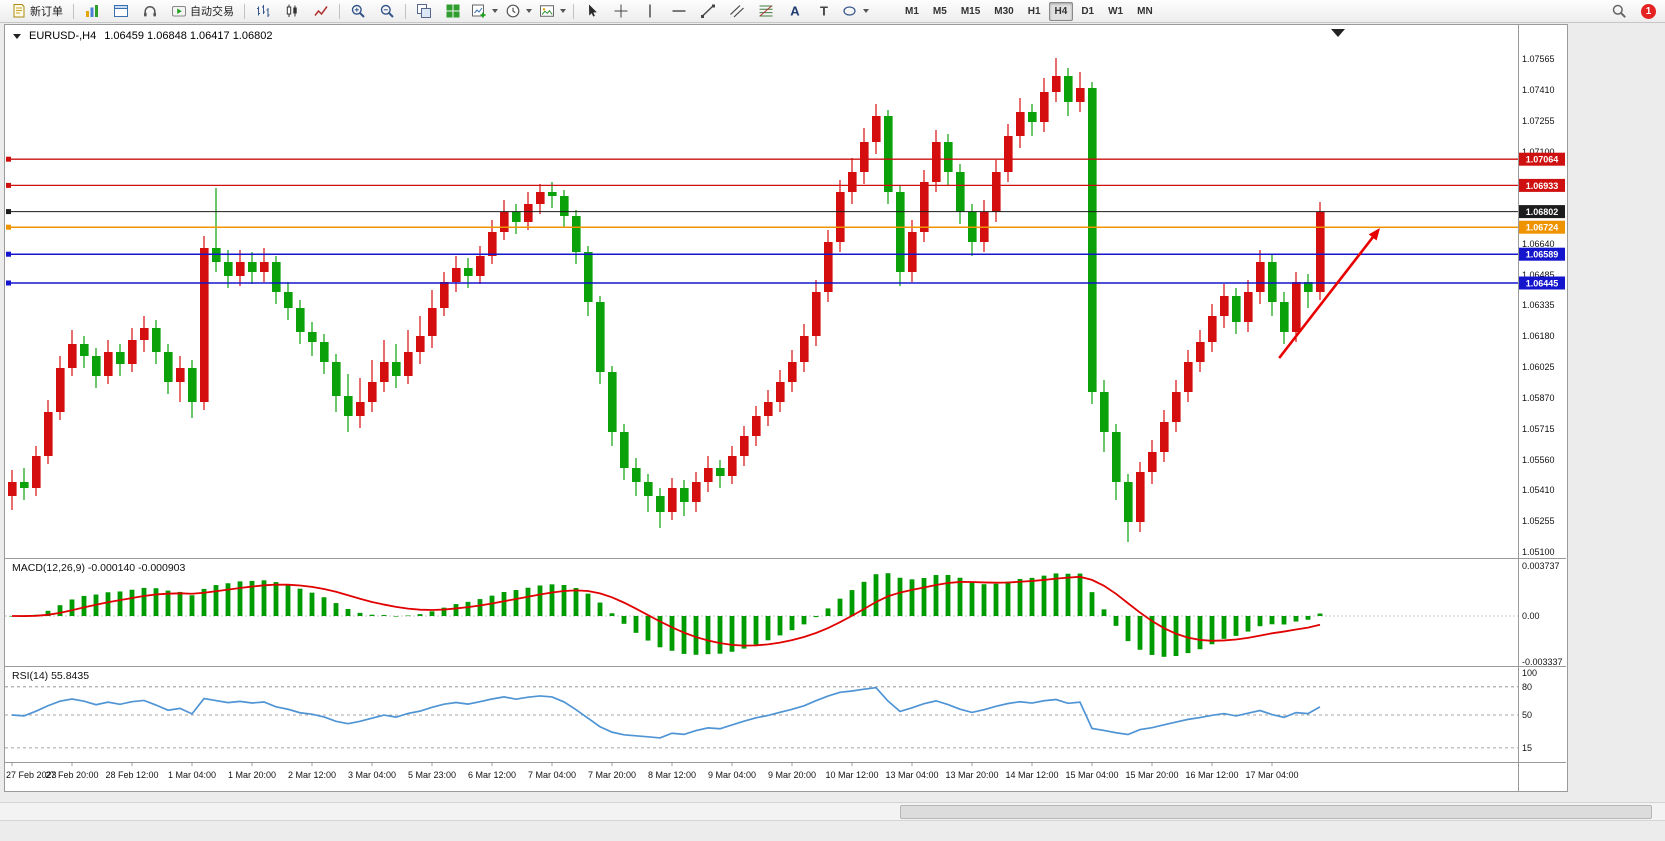 The image size is (1665, 841). What do you see at coordinates (547, 11) in the screenshot?
I see `template-icon` at bounding box center [547, 11].